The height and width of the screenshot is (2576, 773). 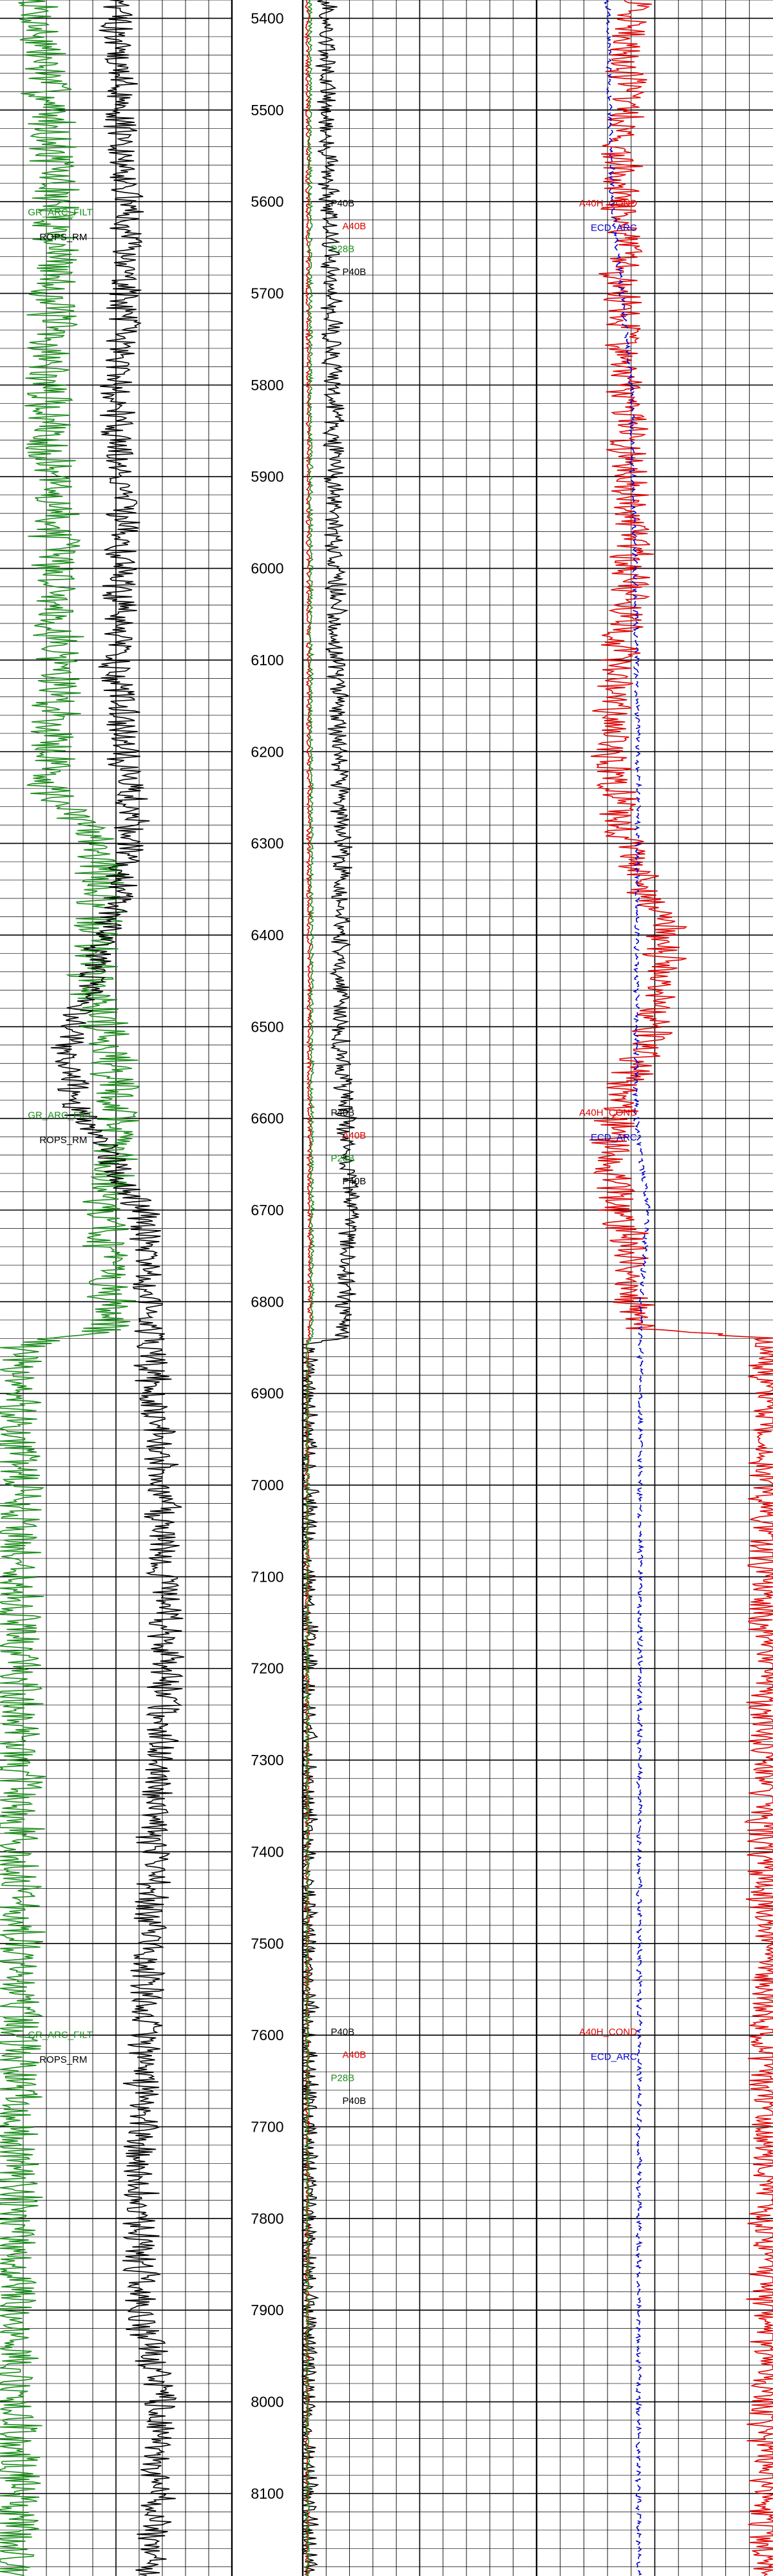 What do you see at coordinates (267, 2493) in the screenshot?
I see `depth-tick-label: 8100` at bounding box center [267, 2493].